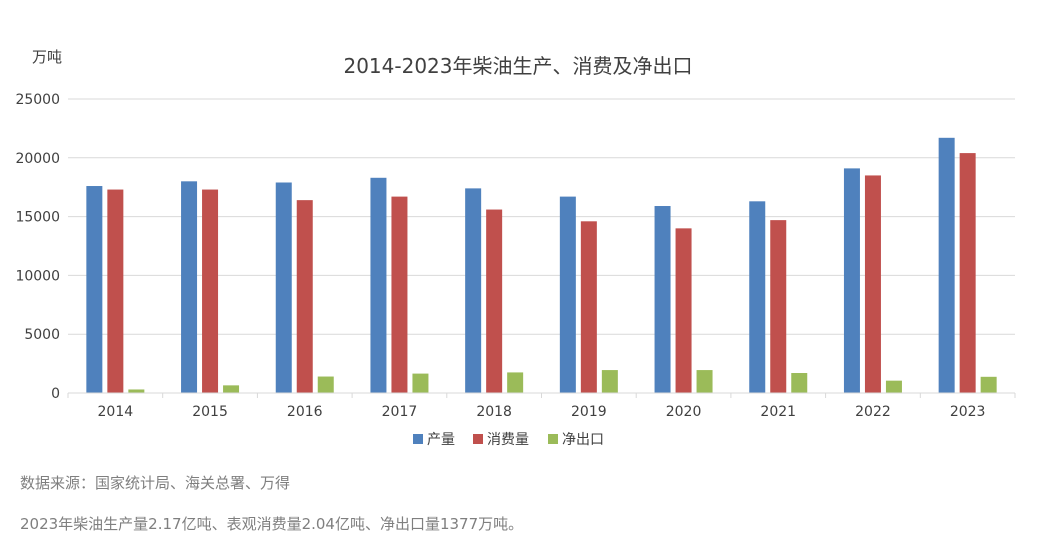 This screenshot has height=558, width=1041. I want to click on legend-label: 净出口, so click(583, 440).